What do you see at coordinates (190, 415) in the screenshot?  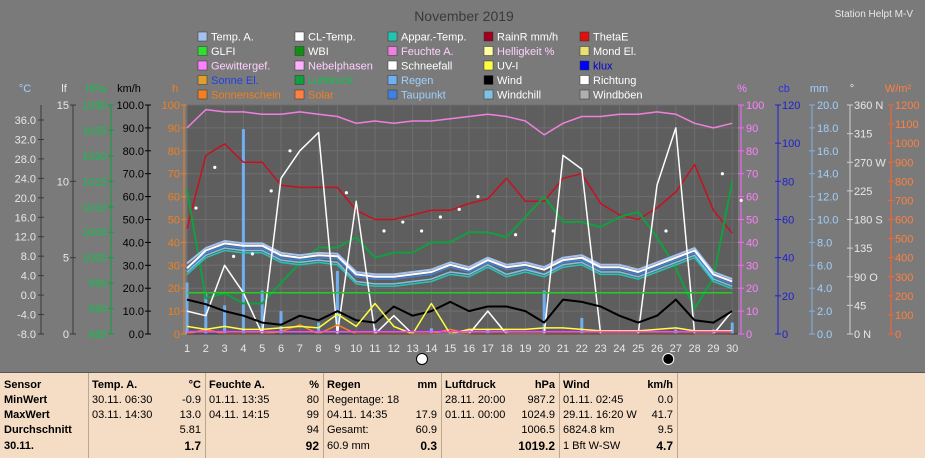 I see `temp-max-value: 13.0` at bounding box center [190, 415].